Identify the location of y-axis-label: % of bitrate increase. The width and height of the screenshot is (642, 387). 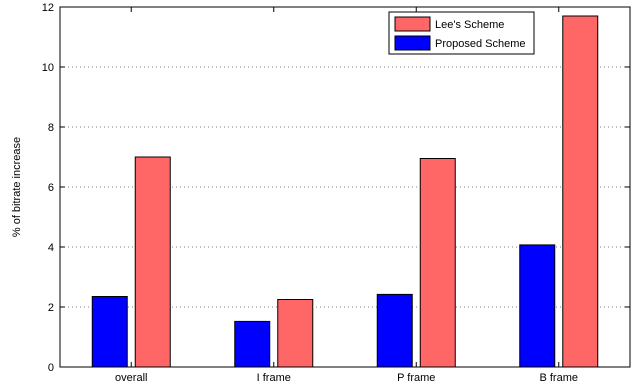
(17, 187).